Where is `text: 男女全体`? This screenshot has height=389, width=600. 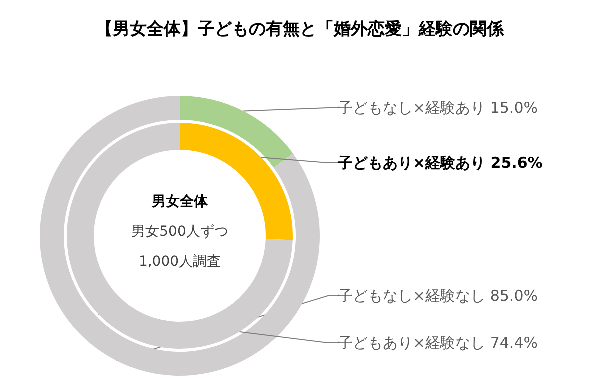
text: 男女全体 is located at coordinates (180, 202).